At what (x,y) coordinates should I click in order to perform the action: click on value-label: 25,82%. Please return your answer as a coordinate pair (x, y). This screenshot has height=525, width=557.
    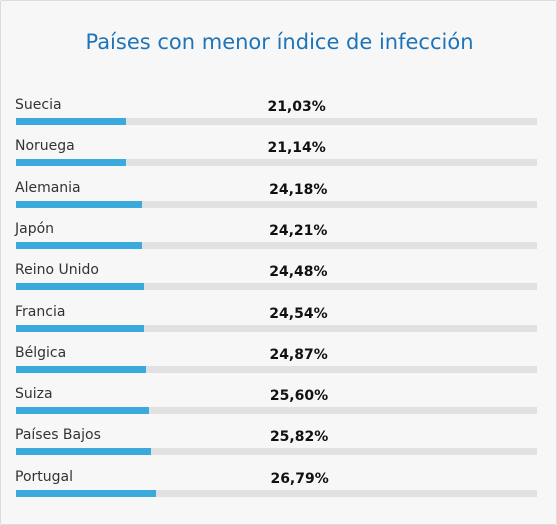
    Looking at the image, I should click on (299, 437).